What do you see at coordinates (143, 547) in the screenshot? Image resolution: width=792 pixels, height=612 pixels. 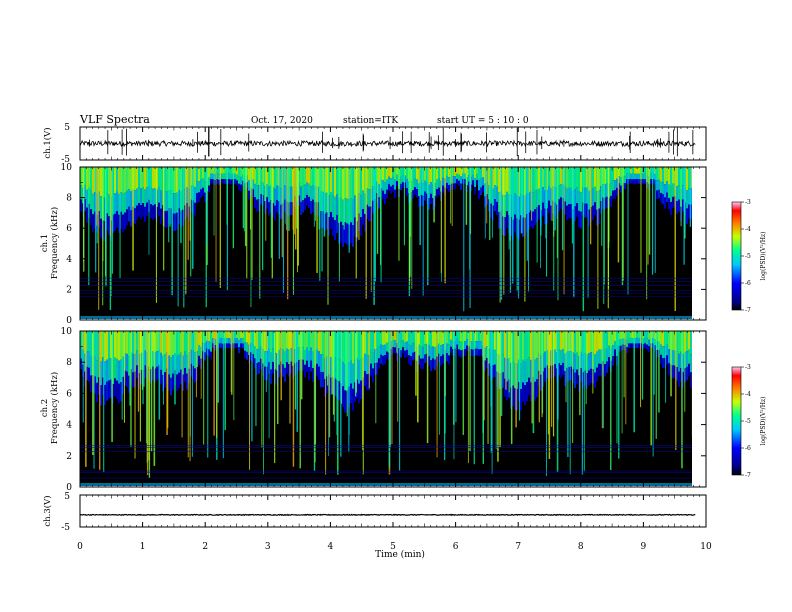 I see `x-tick-label: 1` at bounding box center [143, 547].